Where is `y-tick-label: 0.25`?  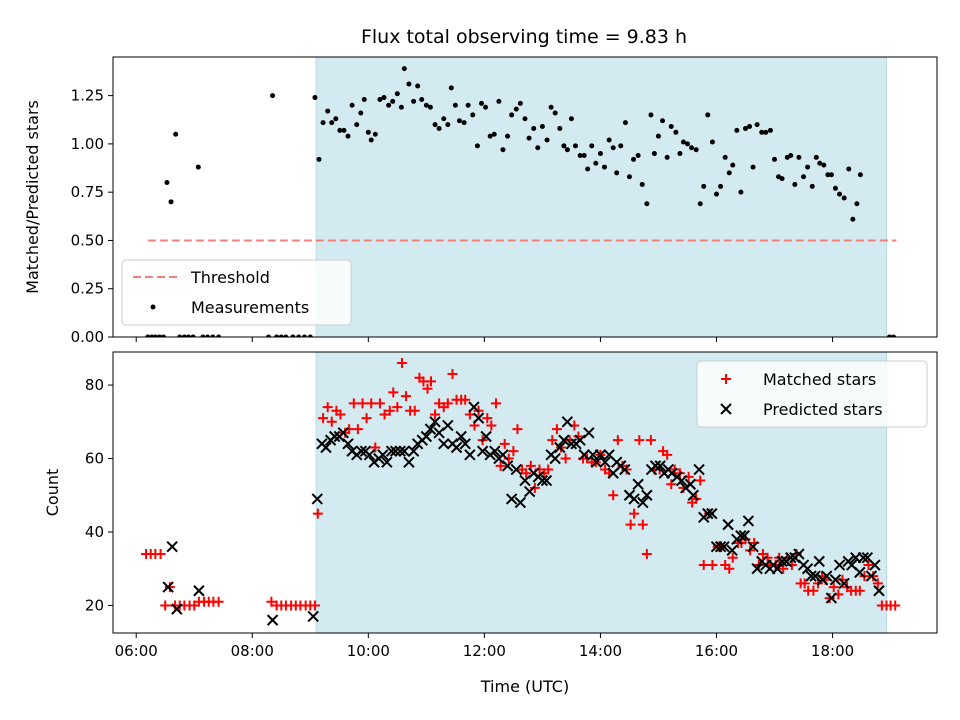 y-tick-label: 0.25 is located at coordinates (87, 289).